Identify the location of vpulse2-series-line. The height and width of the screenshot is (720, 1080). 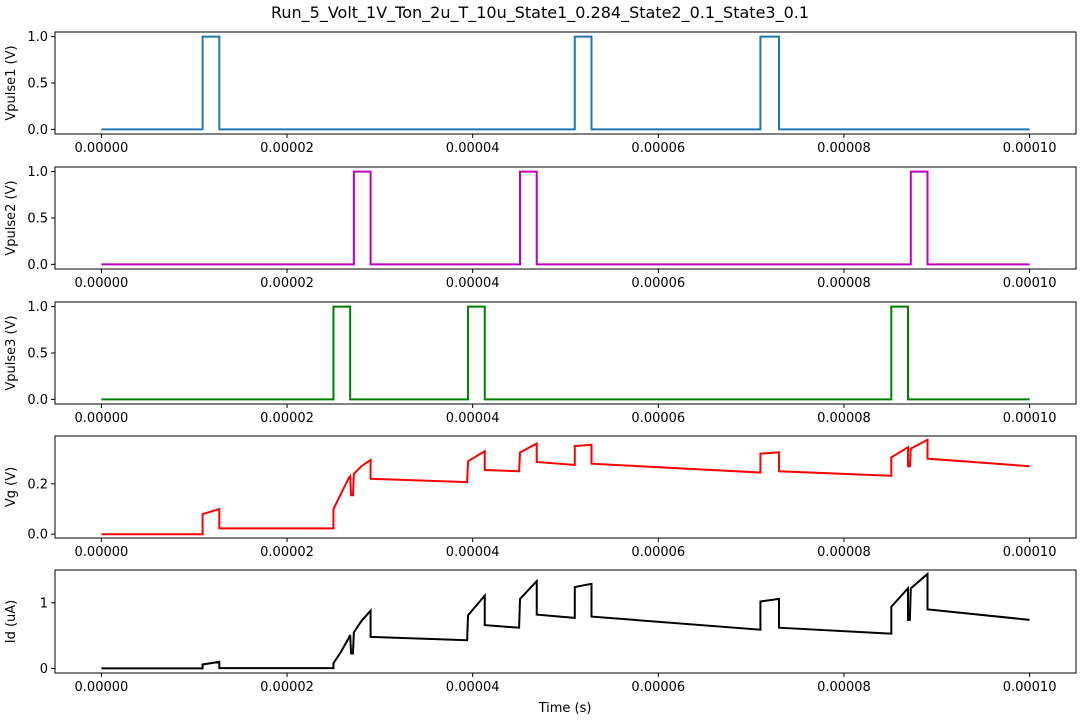
(565, 218).